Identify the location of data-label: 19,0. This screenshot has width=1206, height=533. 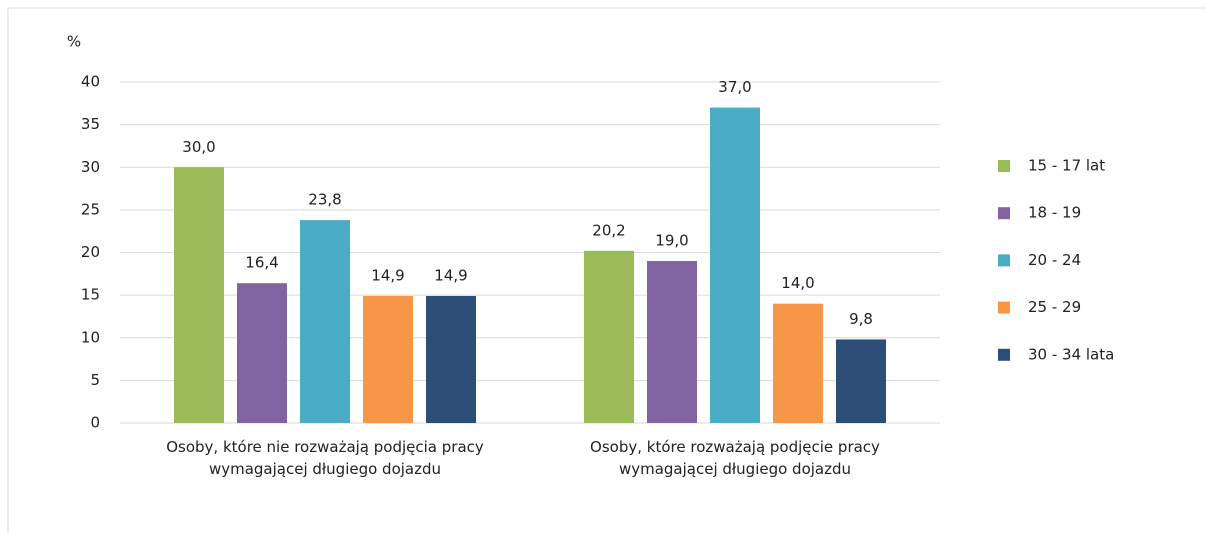
(671, 241).